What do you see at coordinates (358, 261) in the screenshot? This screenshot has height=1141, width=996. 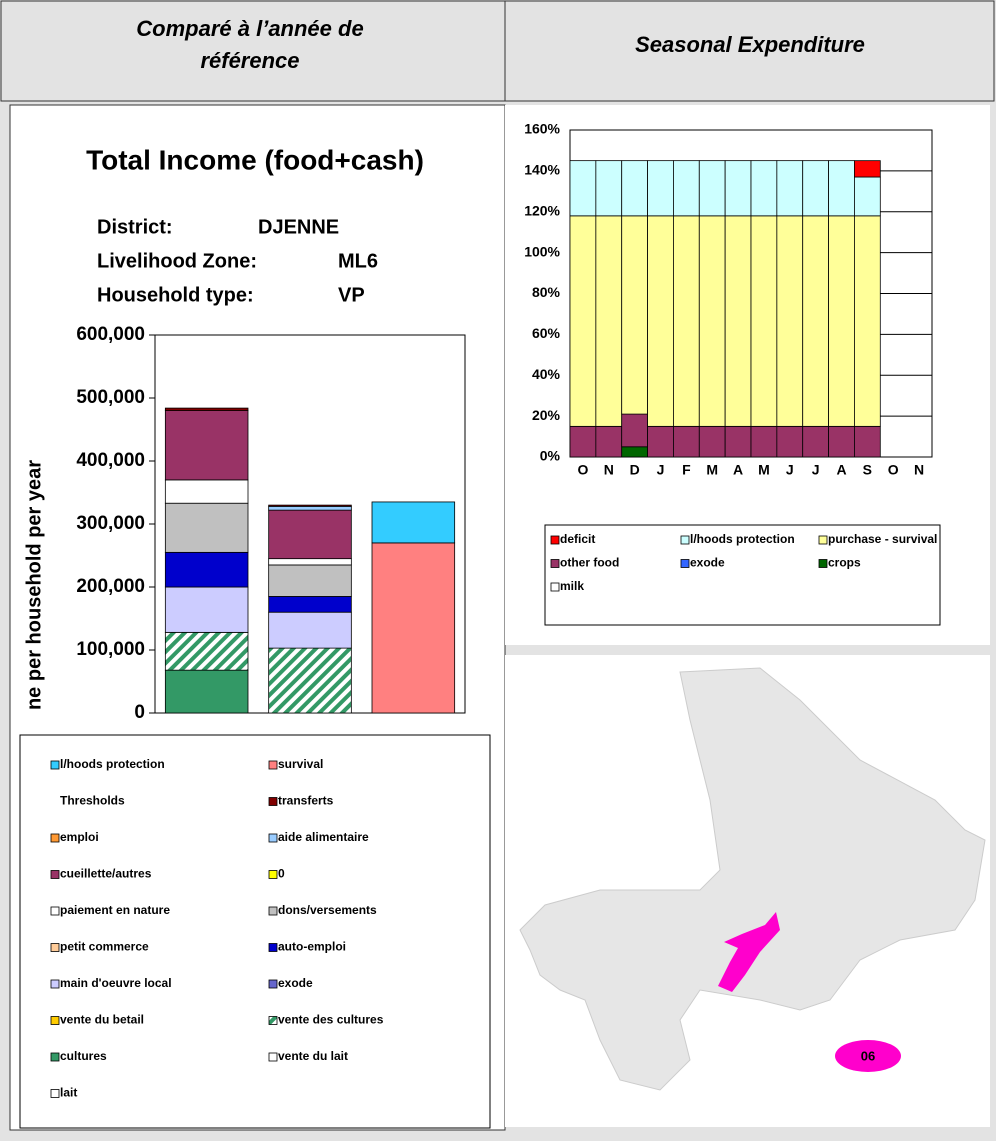 I see `info-value: ML6` at bounding box center [358, 261].